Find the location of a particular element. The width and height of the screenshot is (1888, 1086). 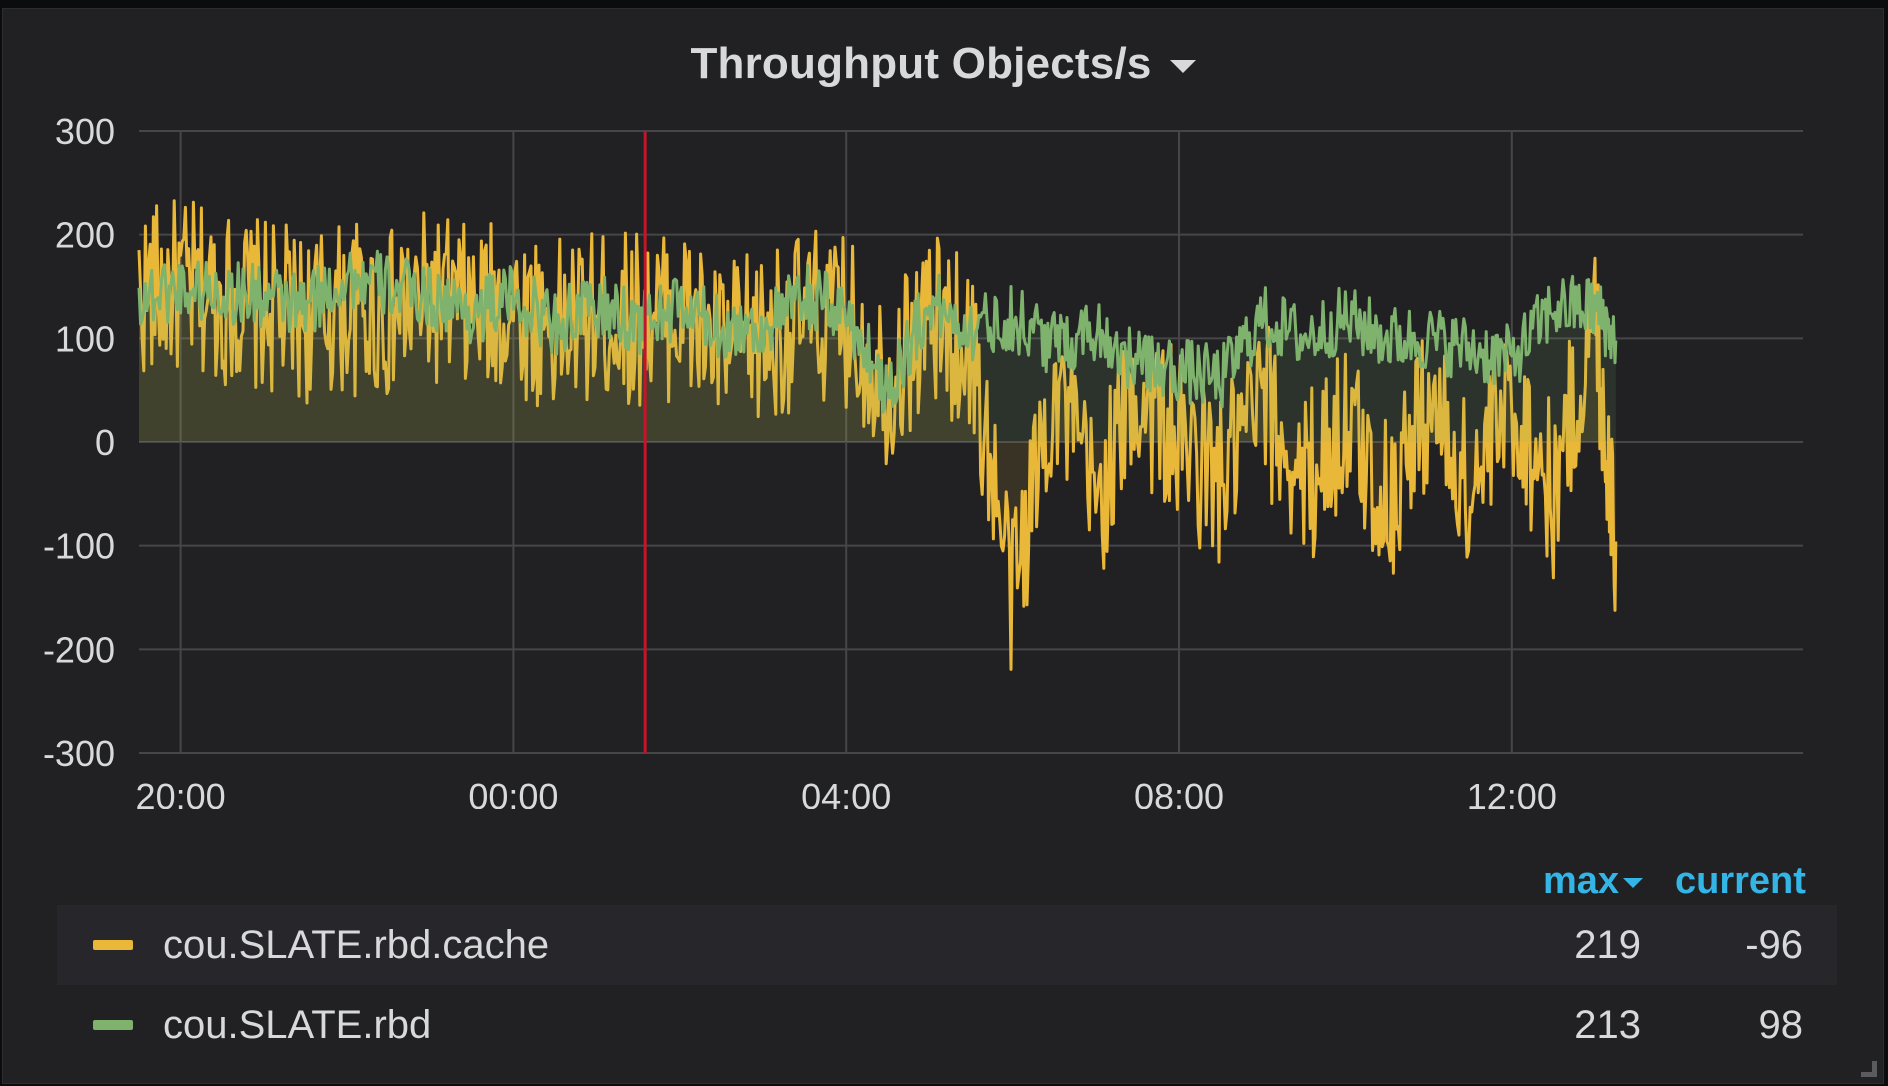

series-line-rbd is located at coordinates (877, 331).